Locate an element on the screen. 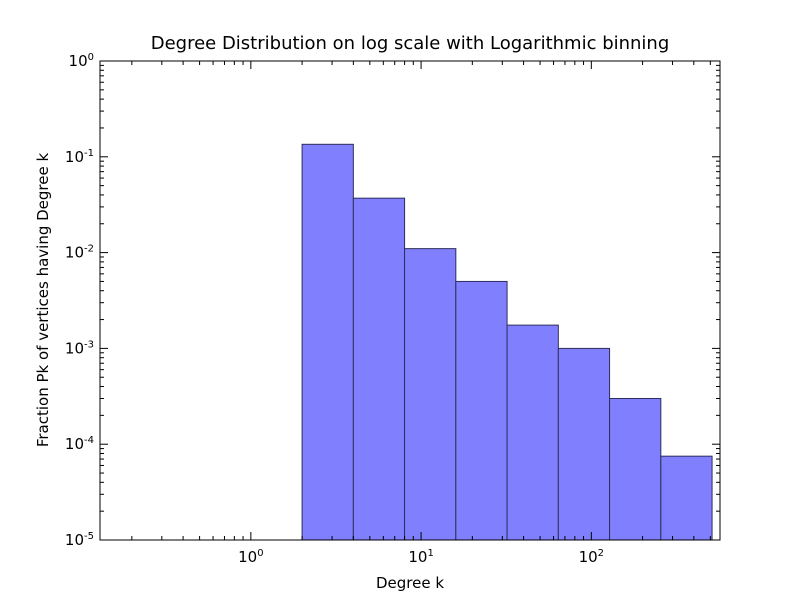  y-axis-label: Fraction Pk of vertices having Degree k is located at coordinates (43, 300).